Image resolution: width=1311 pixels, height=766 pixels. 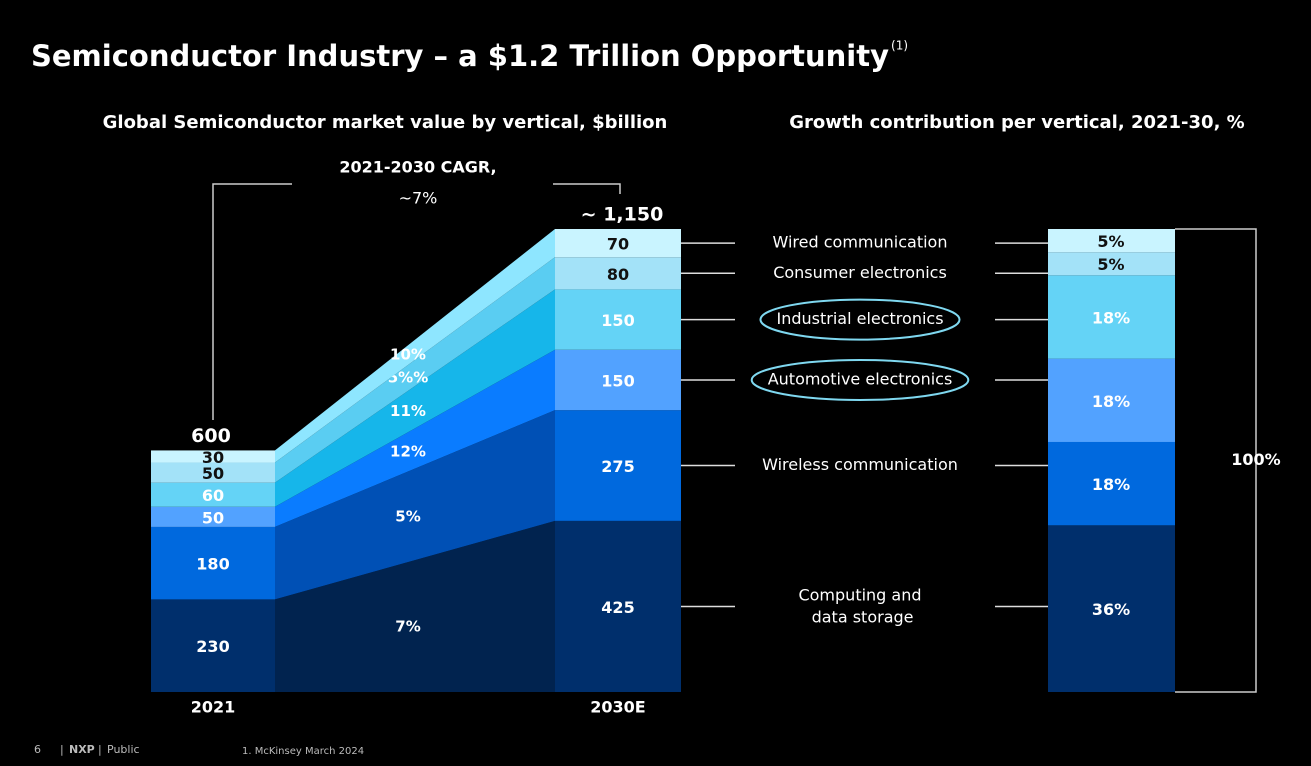 I want to click on data-label: 275, so click(x=617, y=466).